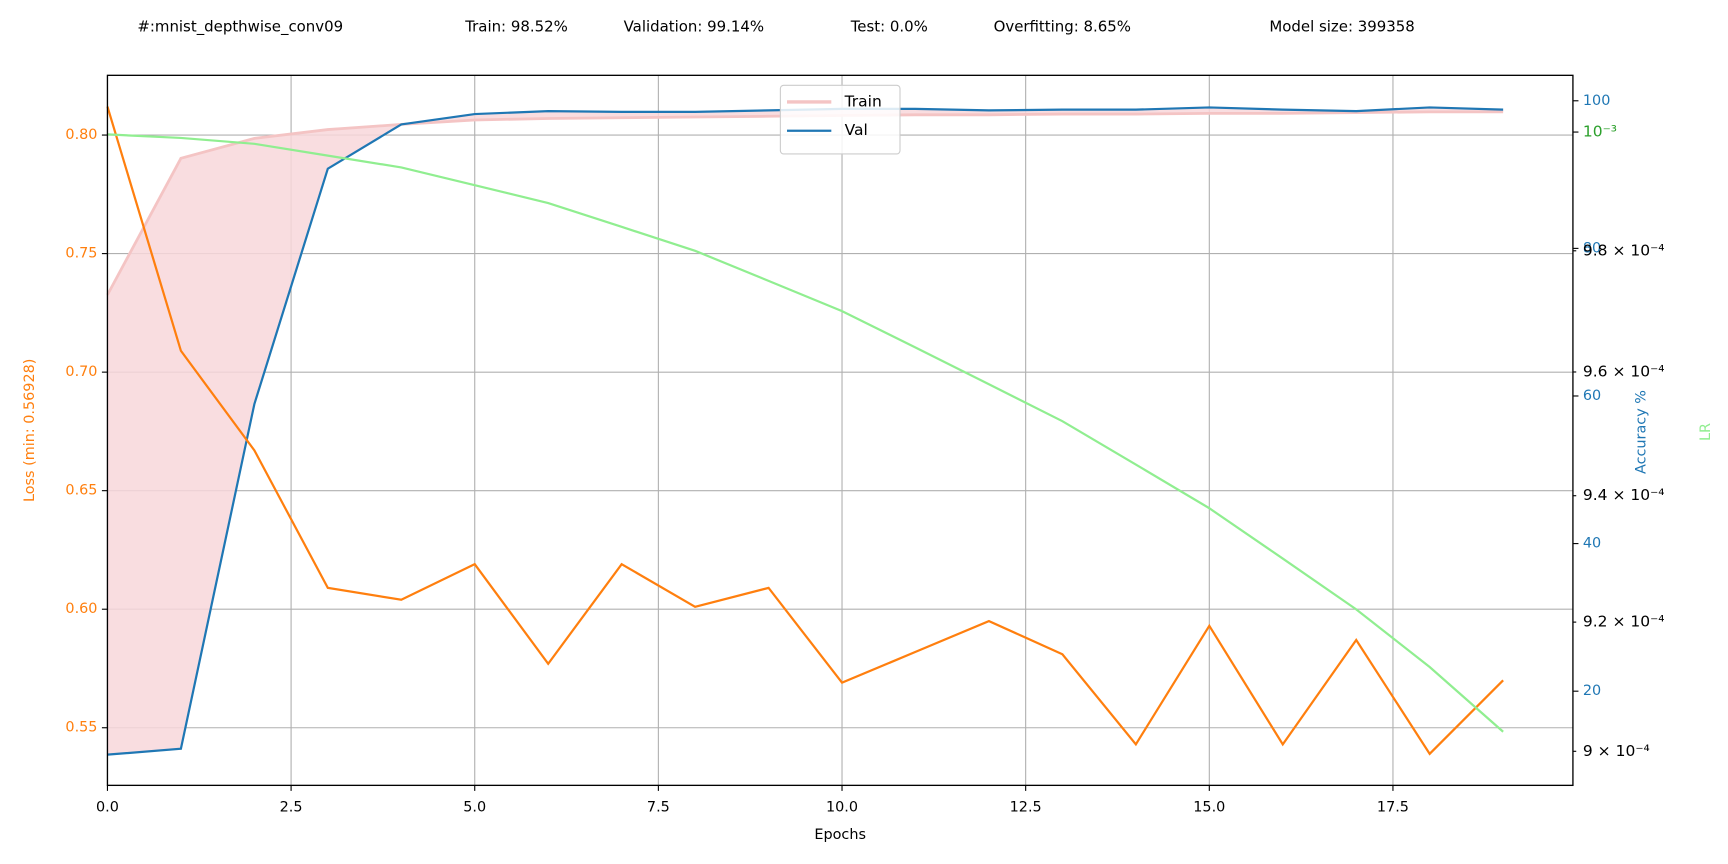  Describe the element at coordinates (81, 609) in the screenshot. I see `y-tick-label: 0.60` at that location.